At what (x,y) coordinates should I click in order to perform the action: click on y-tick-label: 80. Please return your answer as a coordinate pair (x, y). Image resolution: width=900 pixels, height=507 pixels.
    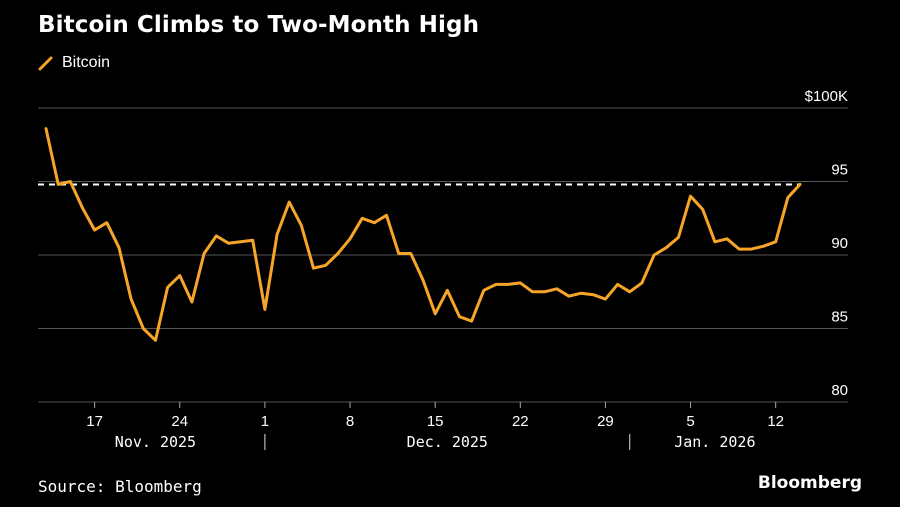
    Looking at the image, I should click on (839, 390).